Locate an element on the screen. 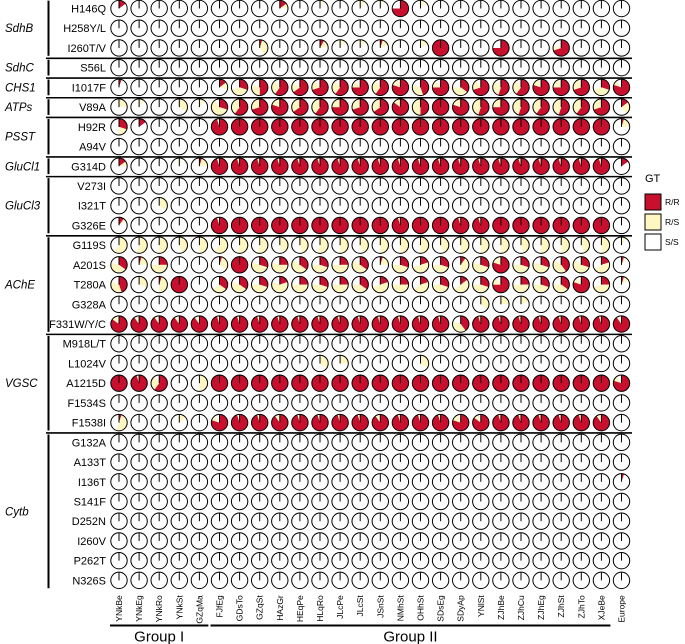 The width and height of the screenshot is (685, 644). mutation-label: V273I is located at coordinates (91, 187).